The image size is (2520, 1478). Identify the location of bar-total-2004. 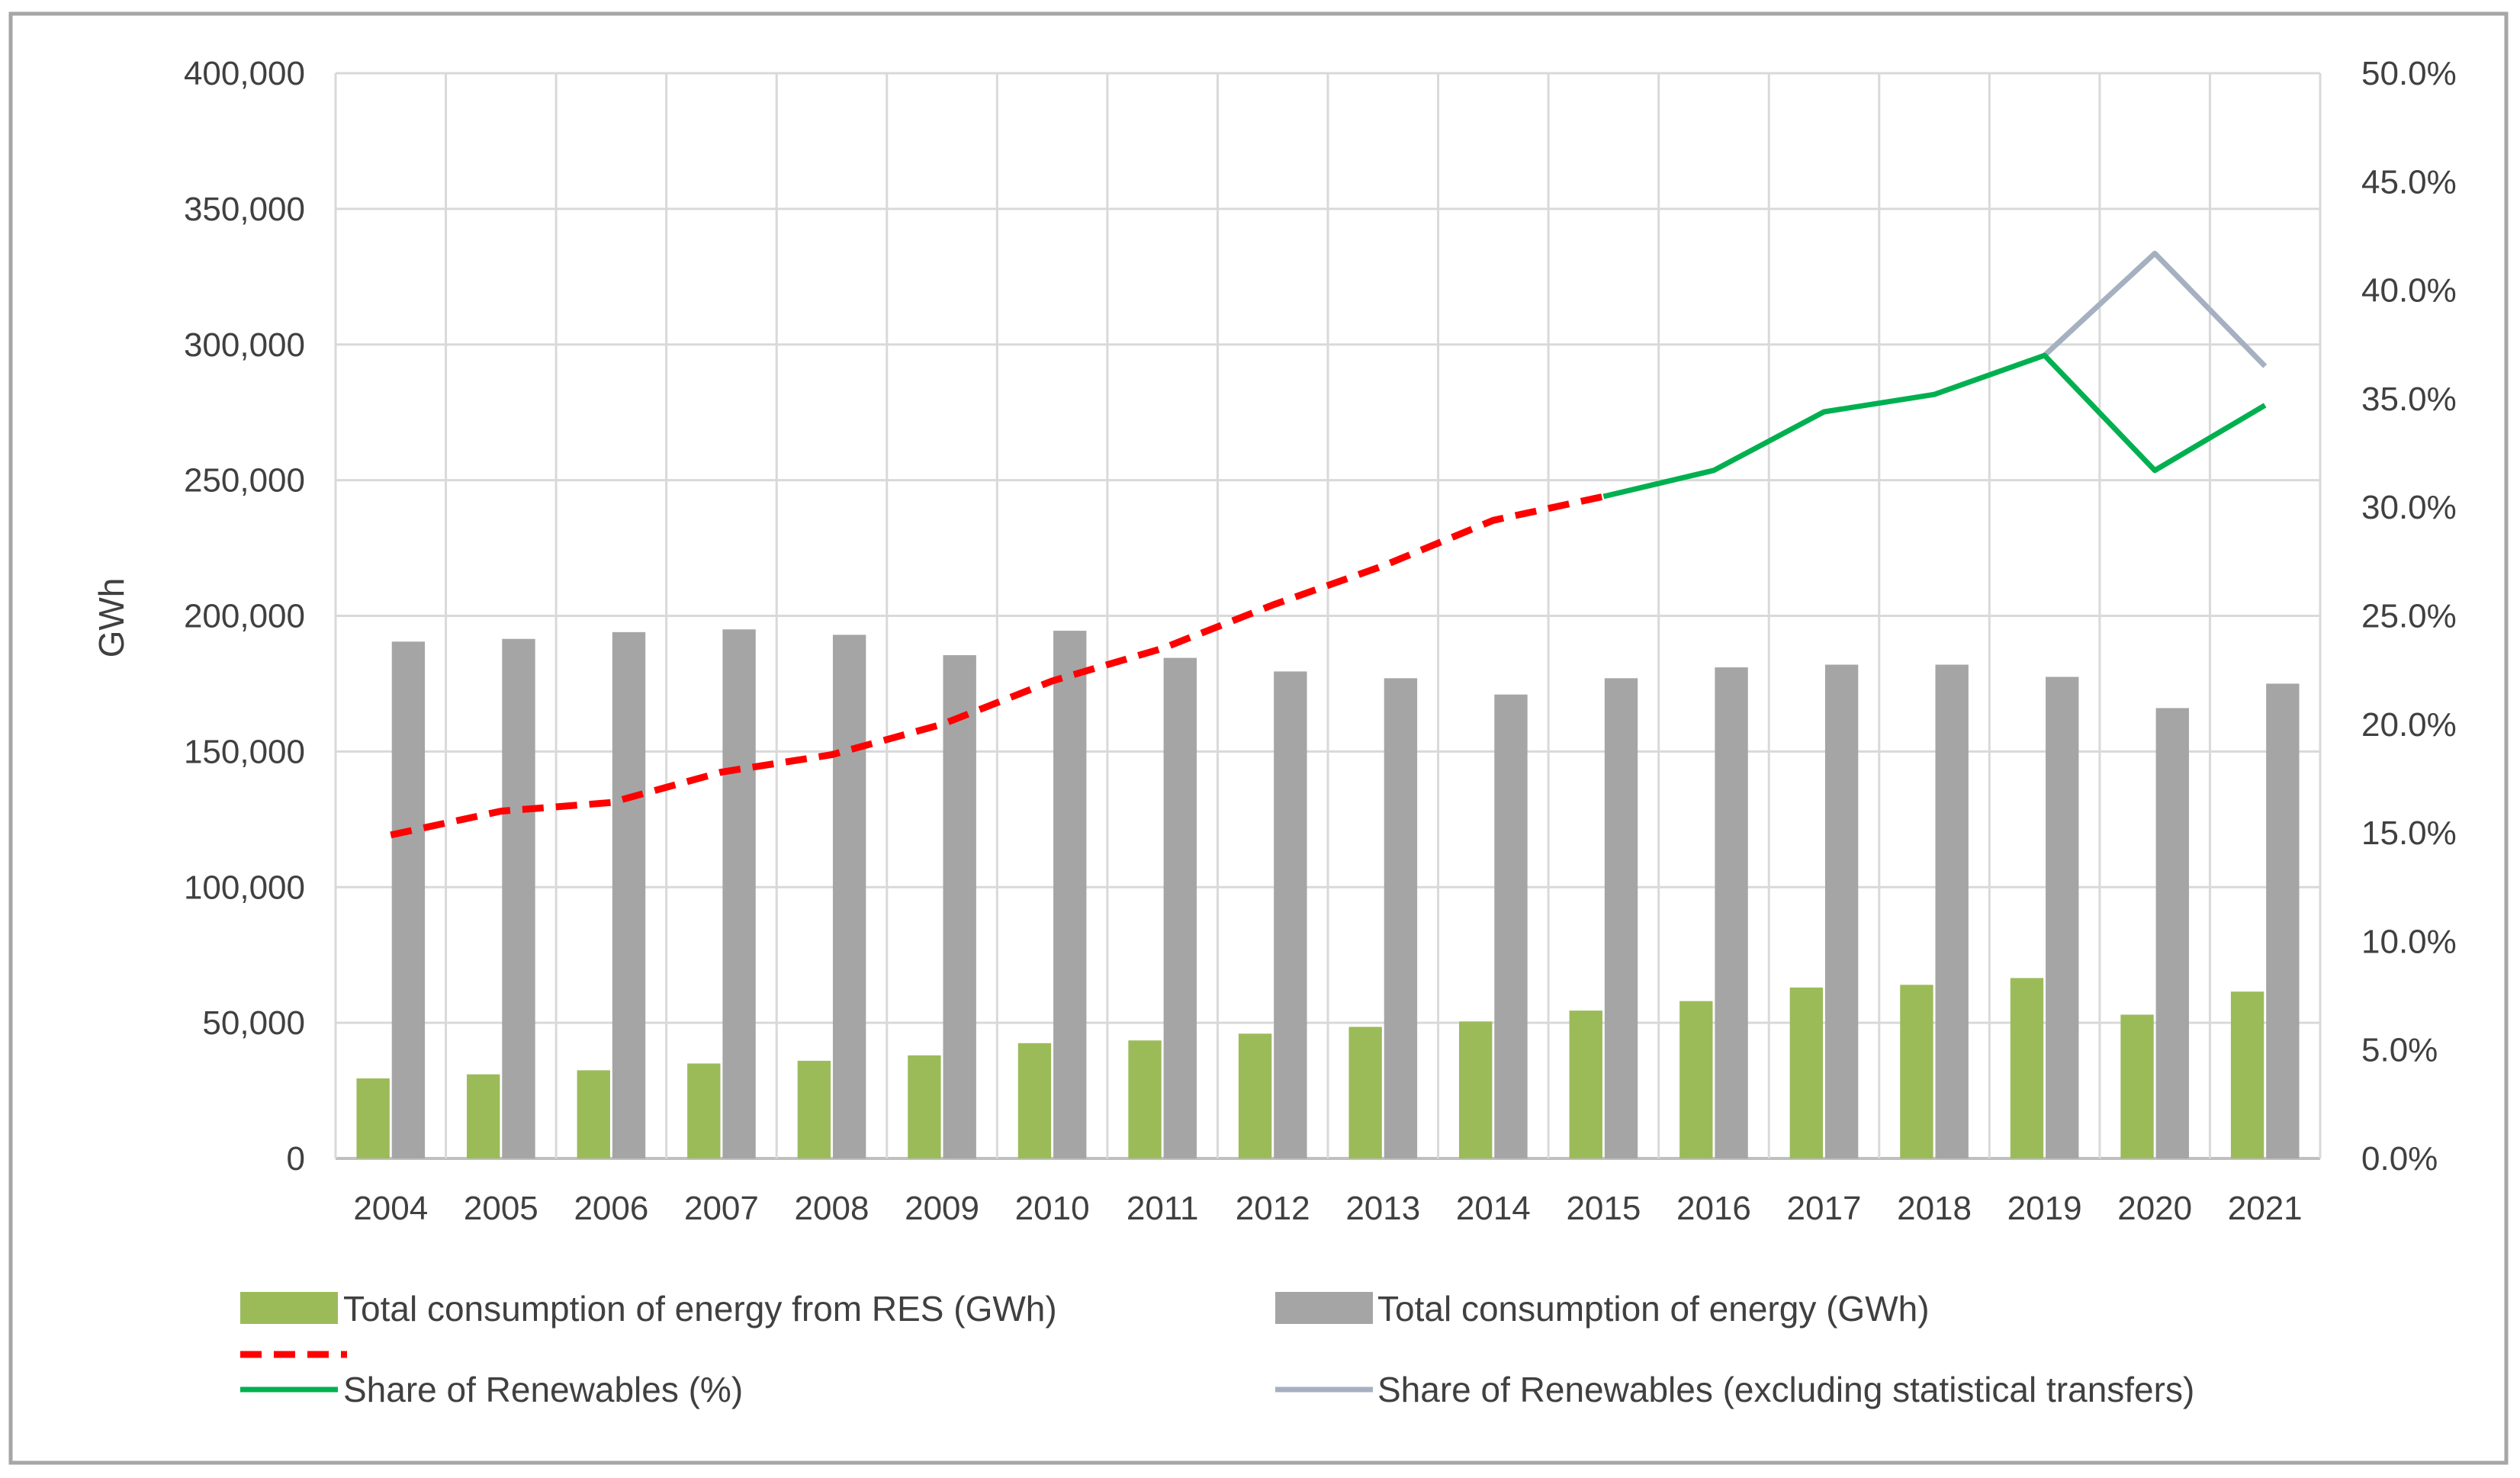
(408, 899).